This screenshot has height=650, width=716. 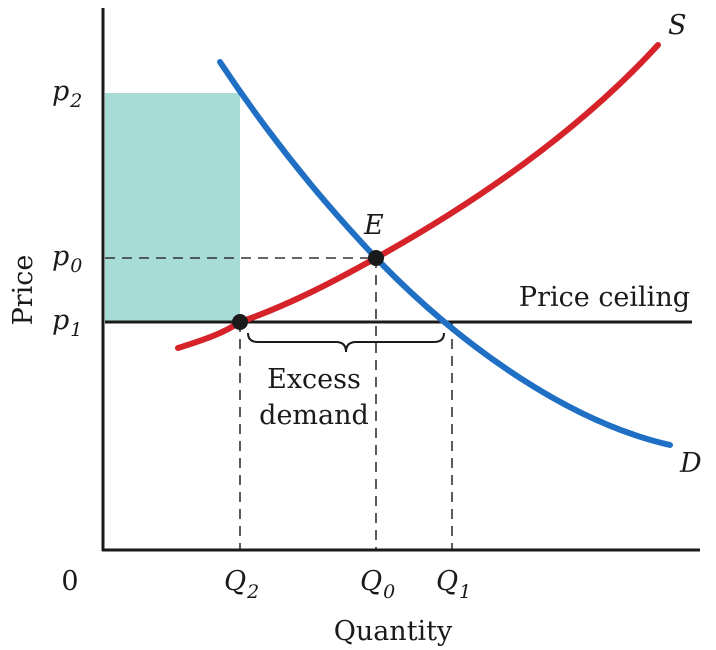 What do you see at coordinates (240, 322) in the screenshot?
I see `ceiling-supply-point` at bounding box center [240, 322].